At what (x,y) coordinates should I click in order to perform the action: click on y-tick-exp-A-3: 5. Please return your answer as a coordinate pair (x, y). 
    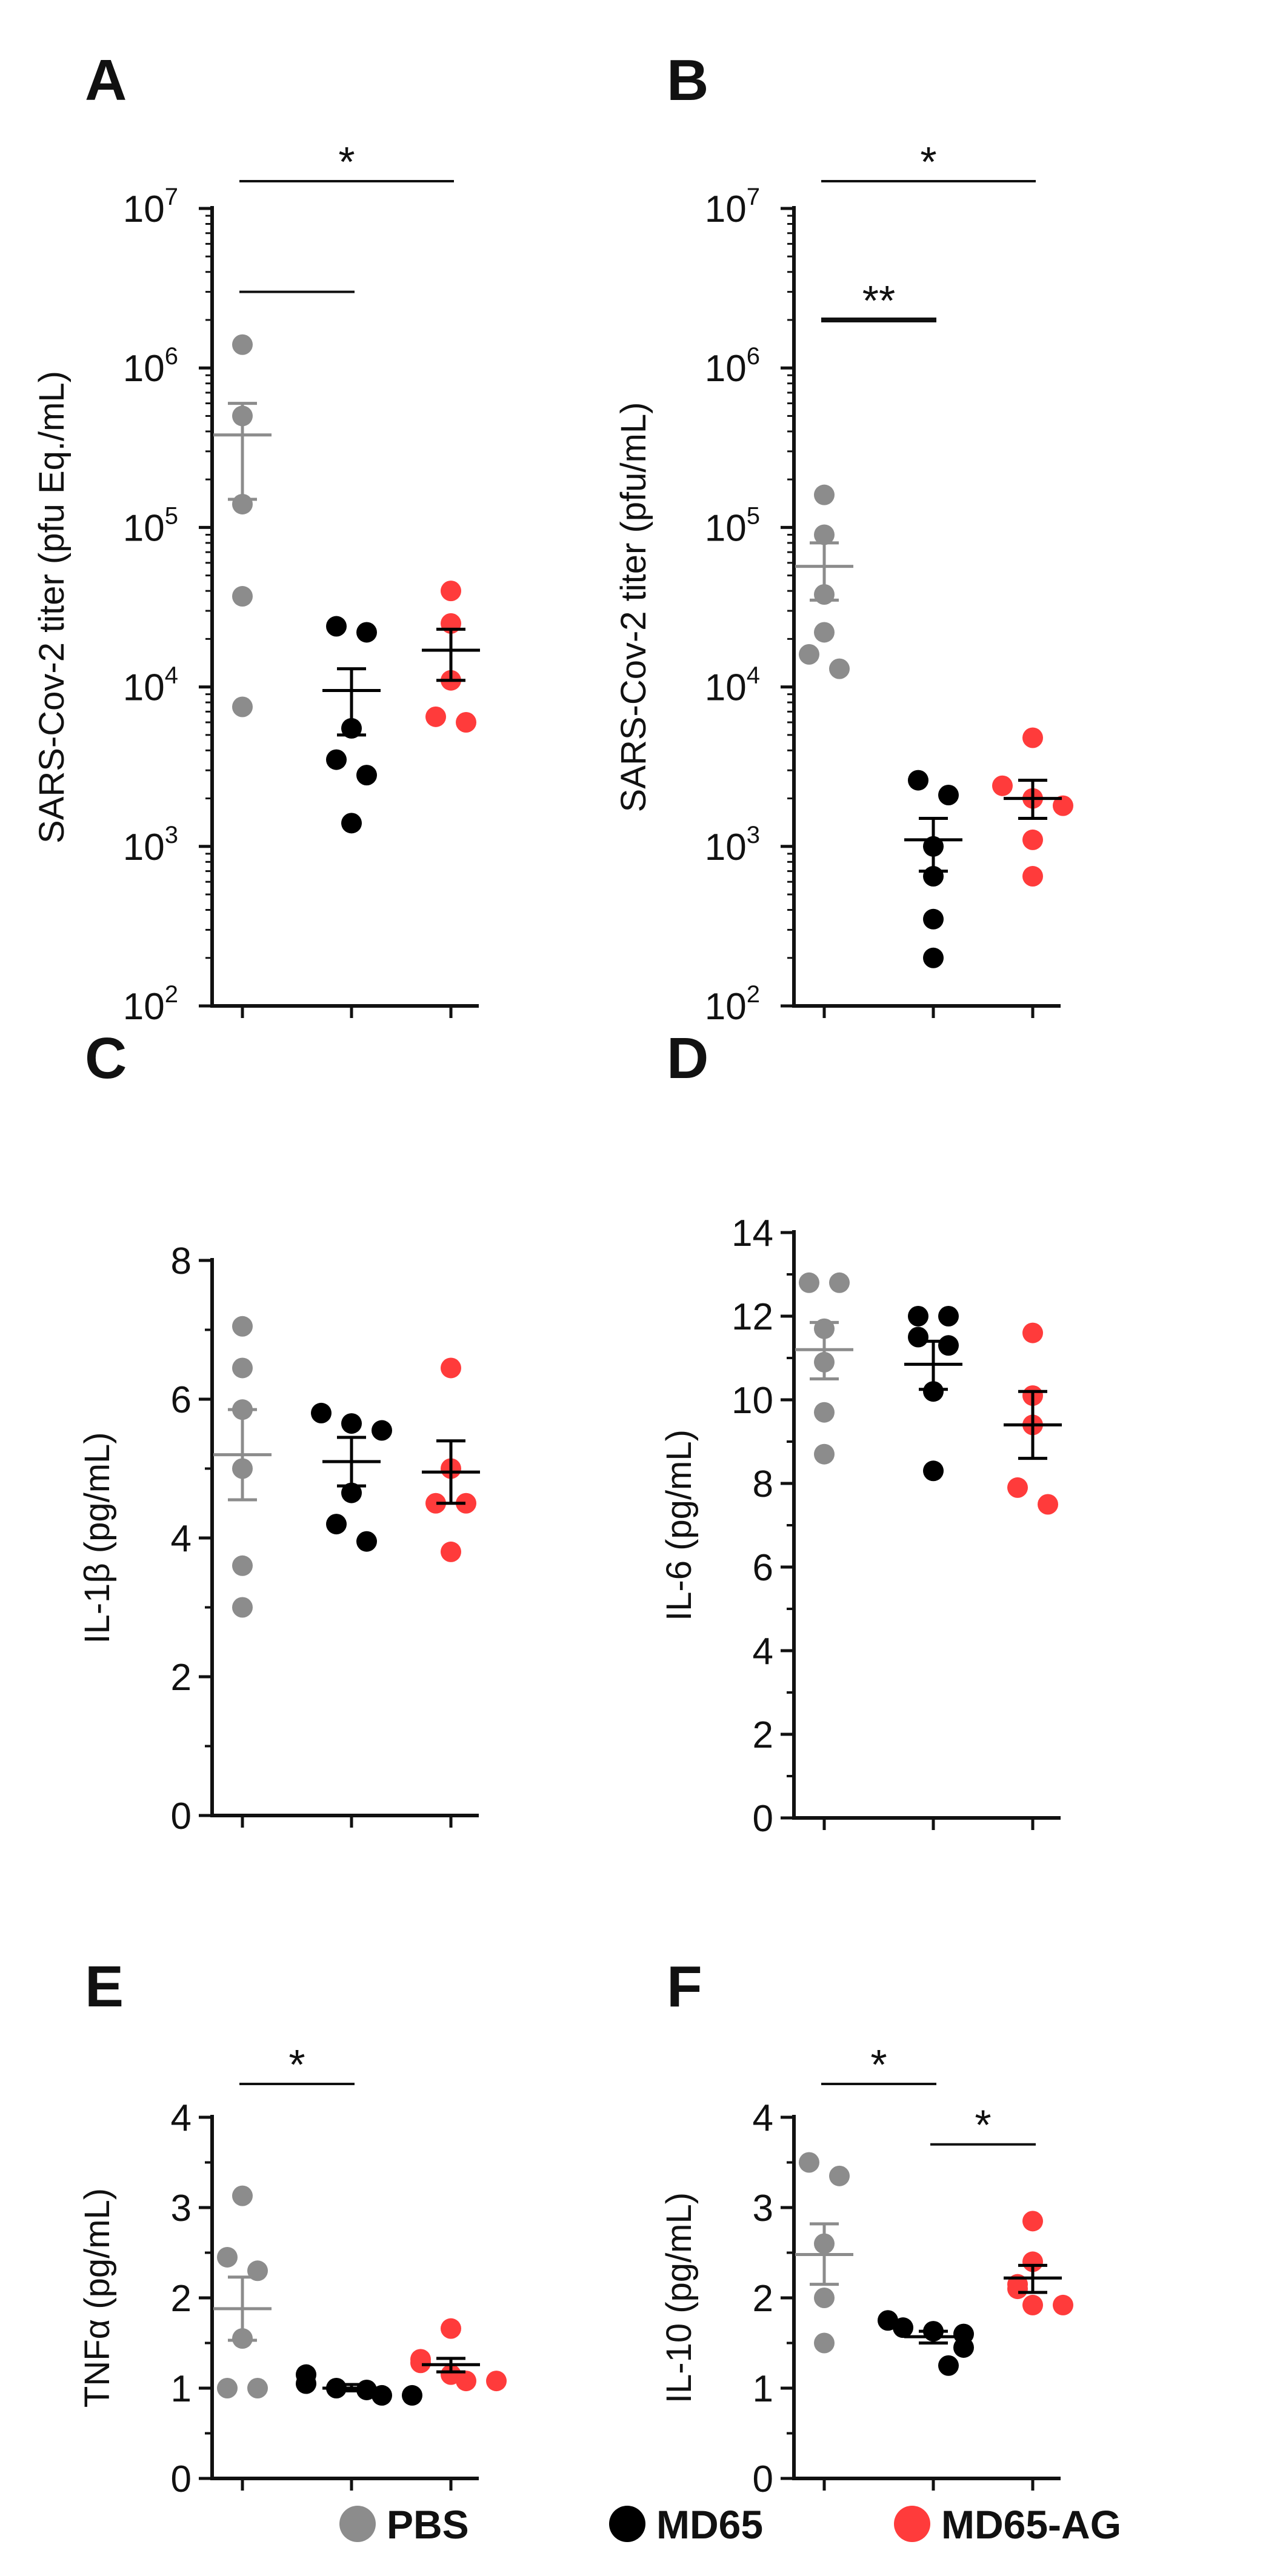
    Looking at the image, I should click on (171, 515).